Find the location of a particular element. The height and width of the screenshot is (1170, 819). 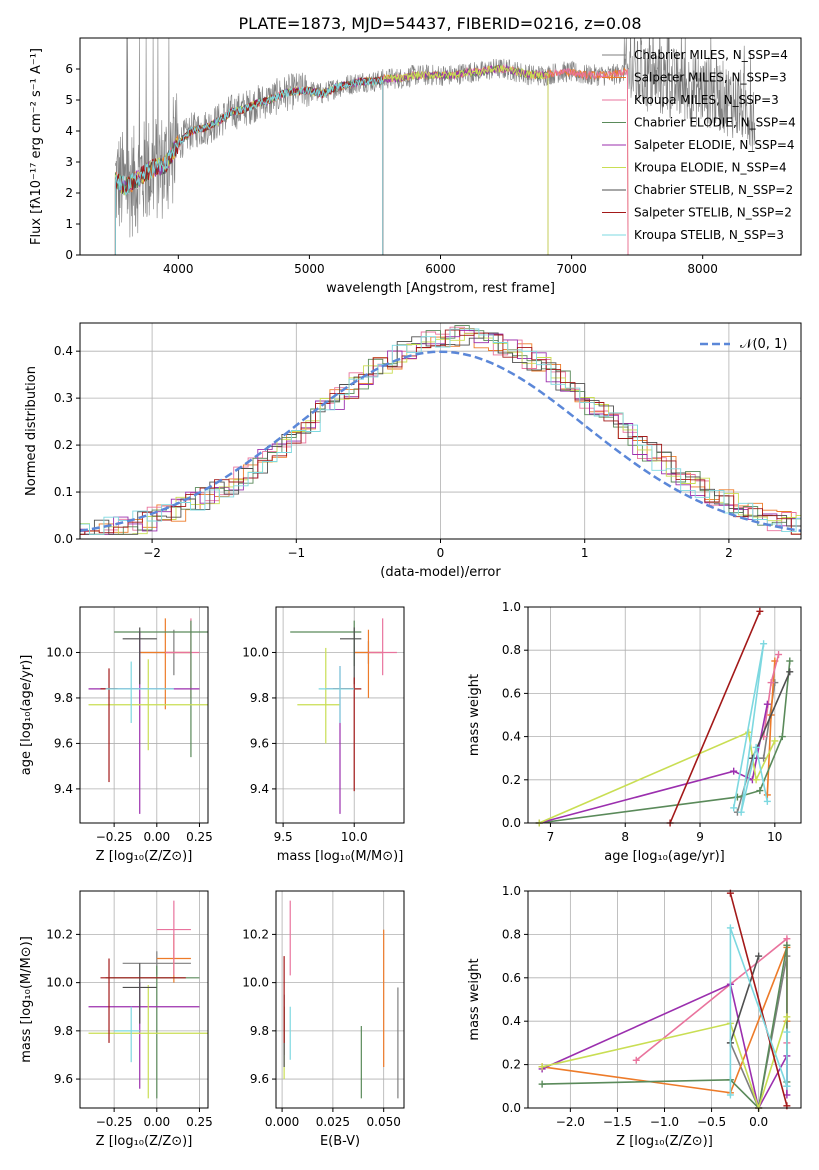

legend-label: Salpeter ELODIE, N_SSP=4 is located at coordinates (714, 145).